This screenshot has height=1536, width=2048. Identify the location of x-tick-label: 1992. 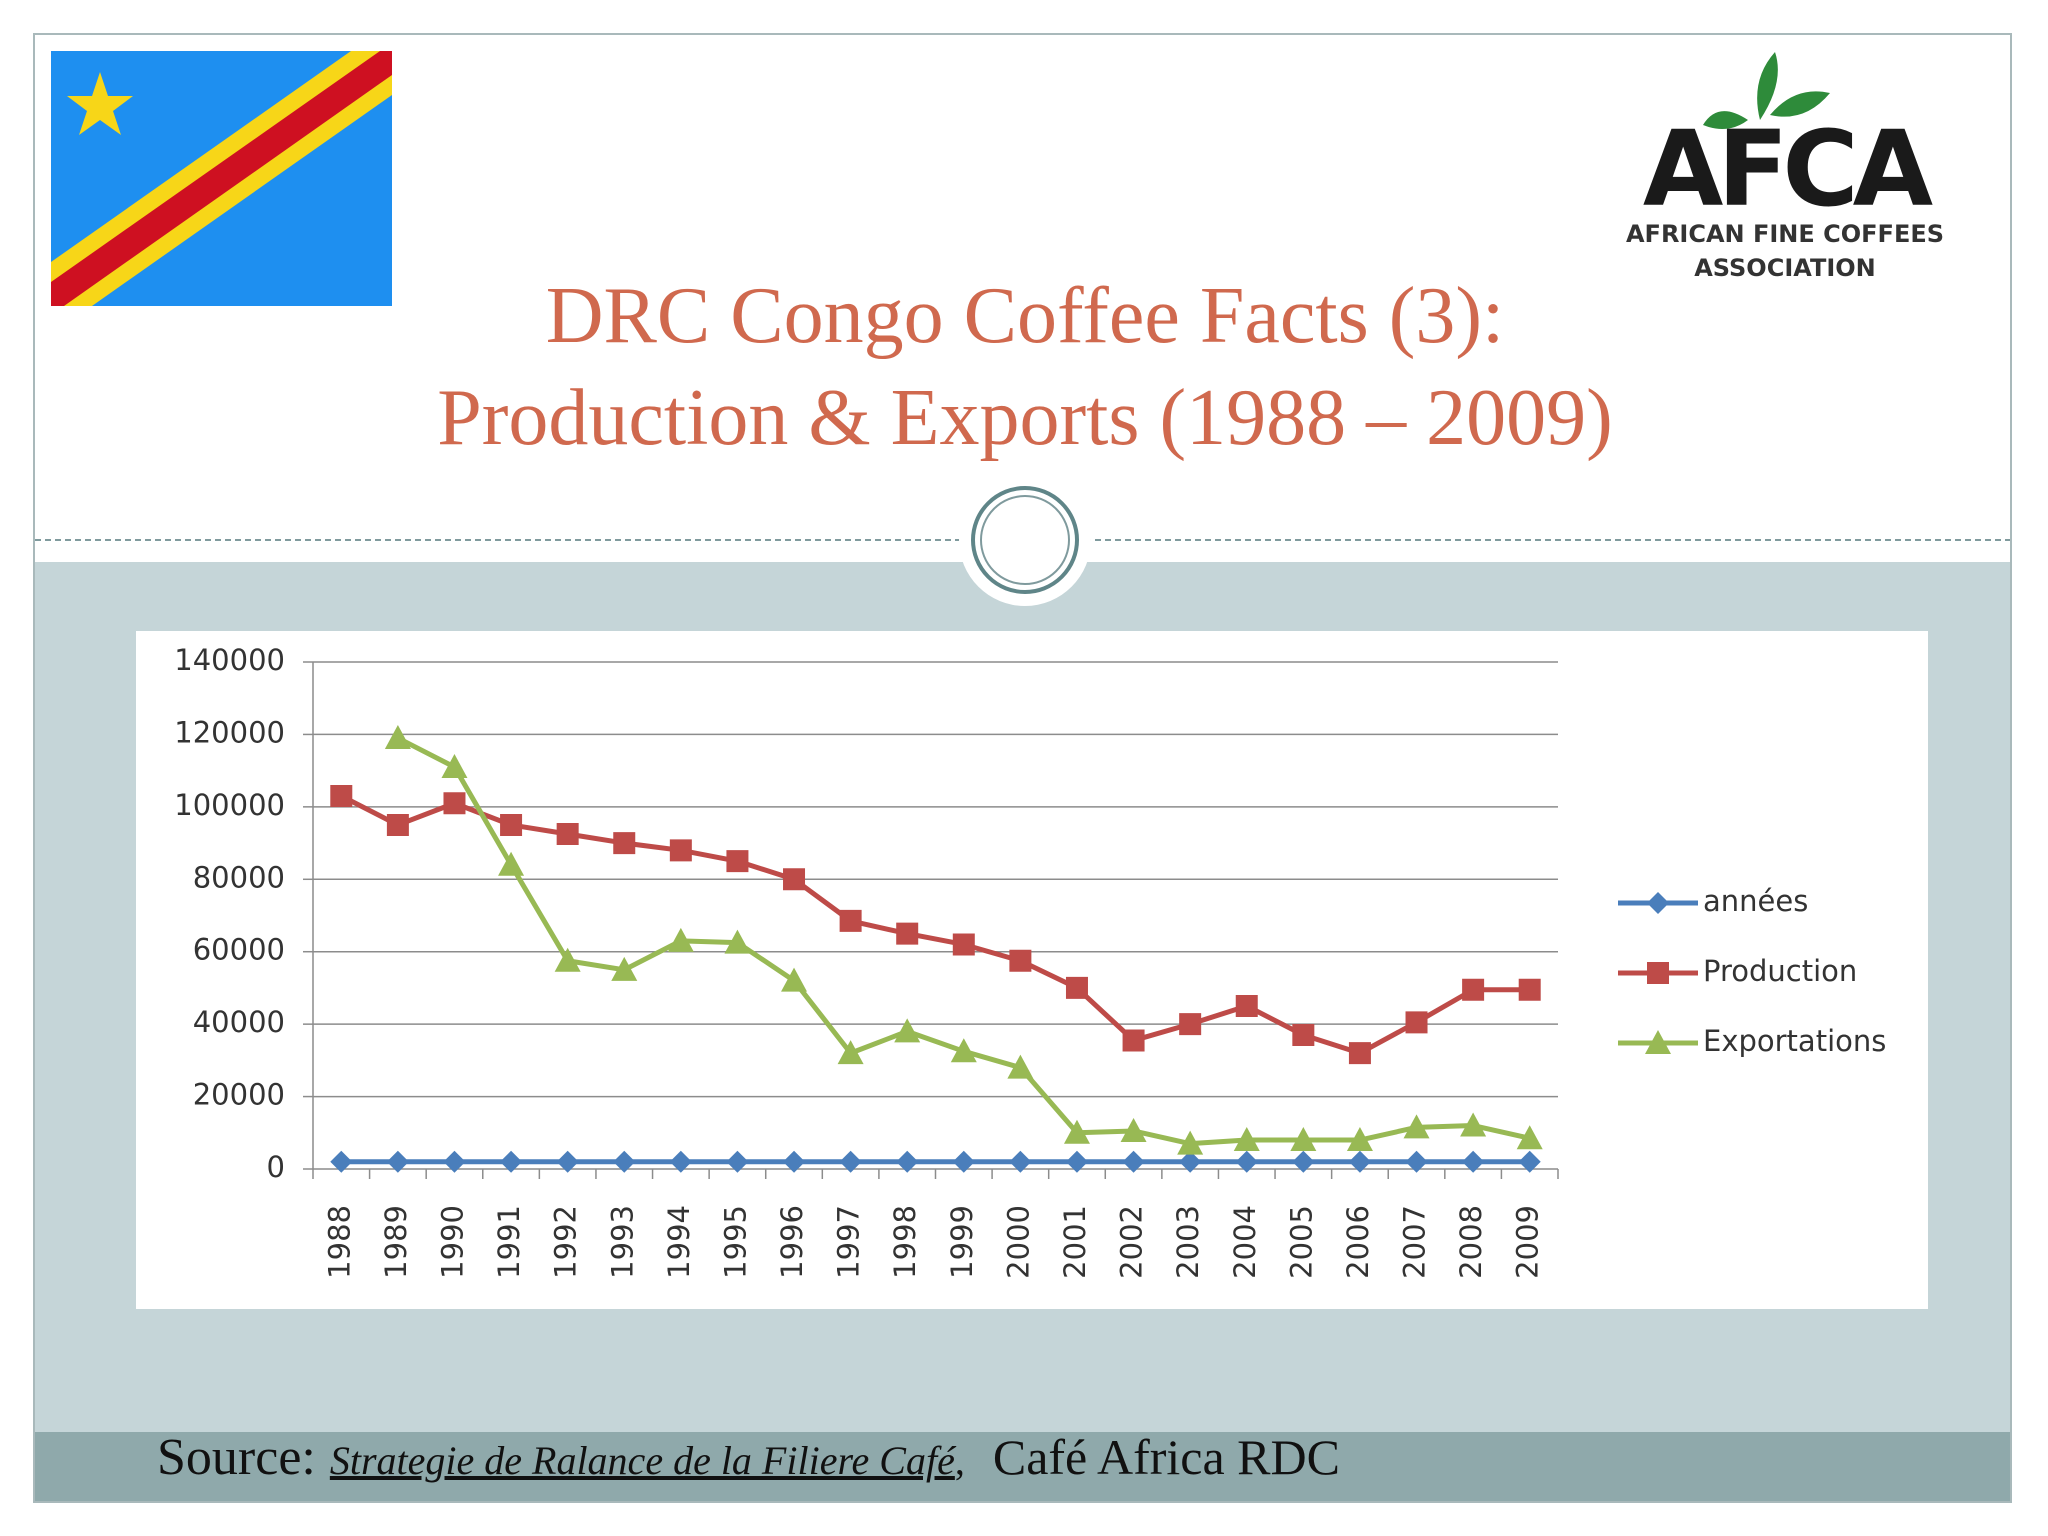
(566, 1242).